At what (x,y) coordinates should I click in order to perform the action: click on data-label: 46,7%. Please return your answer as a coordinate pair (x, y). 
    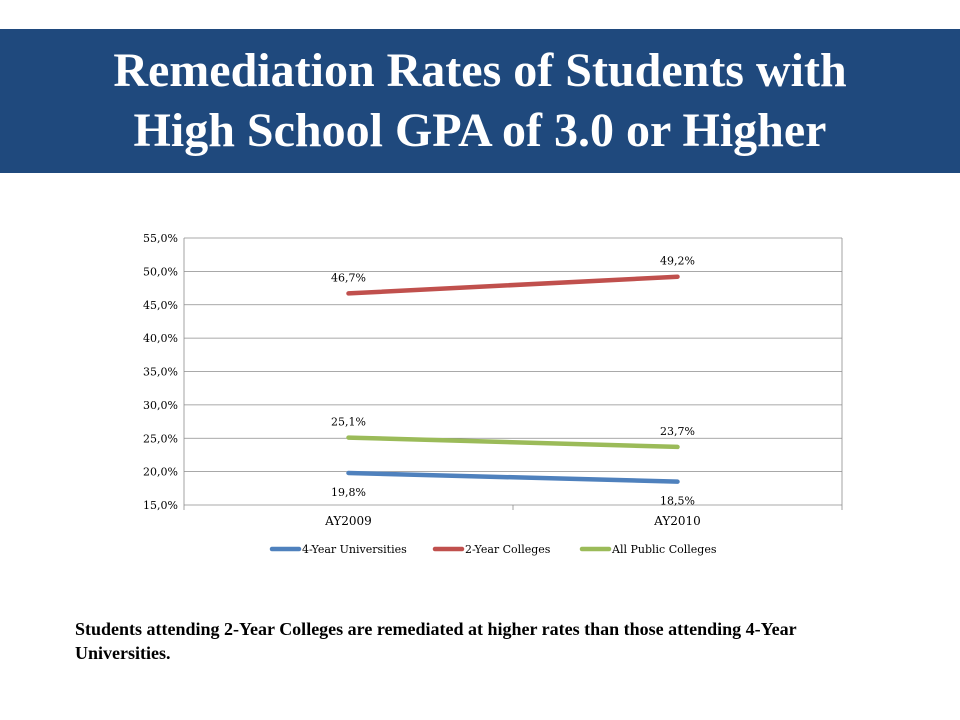
    Looking at the image, I should click on (348, 277).